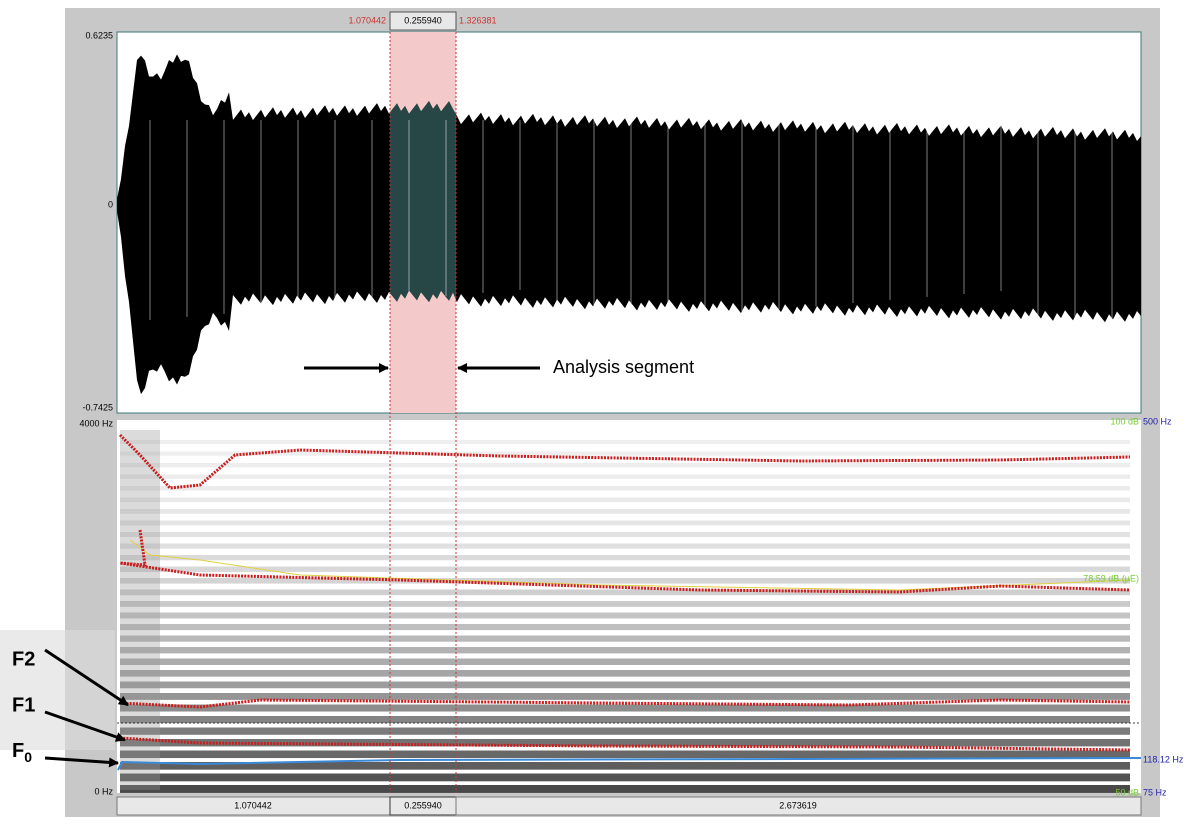  I want to click on formant-f2, so click(625, 703).